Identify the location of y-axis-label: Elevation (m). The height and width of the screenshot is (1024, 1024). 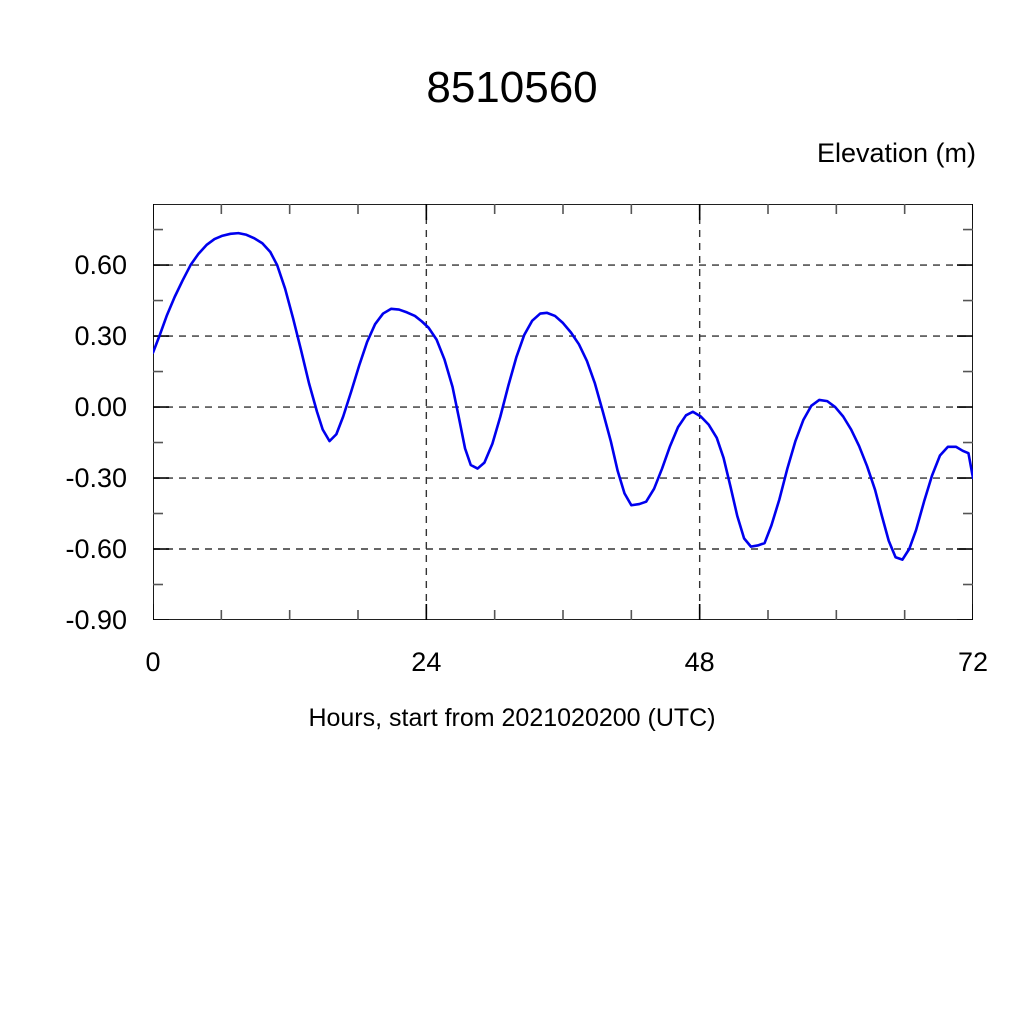
(896, 153).